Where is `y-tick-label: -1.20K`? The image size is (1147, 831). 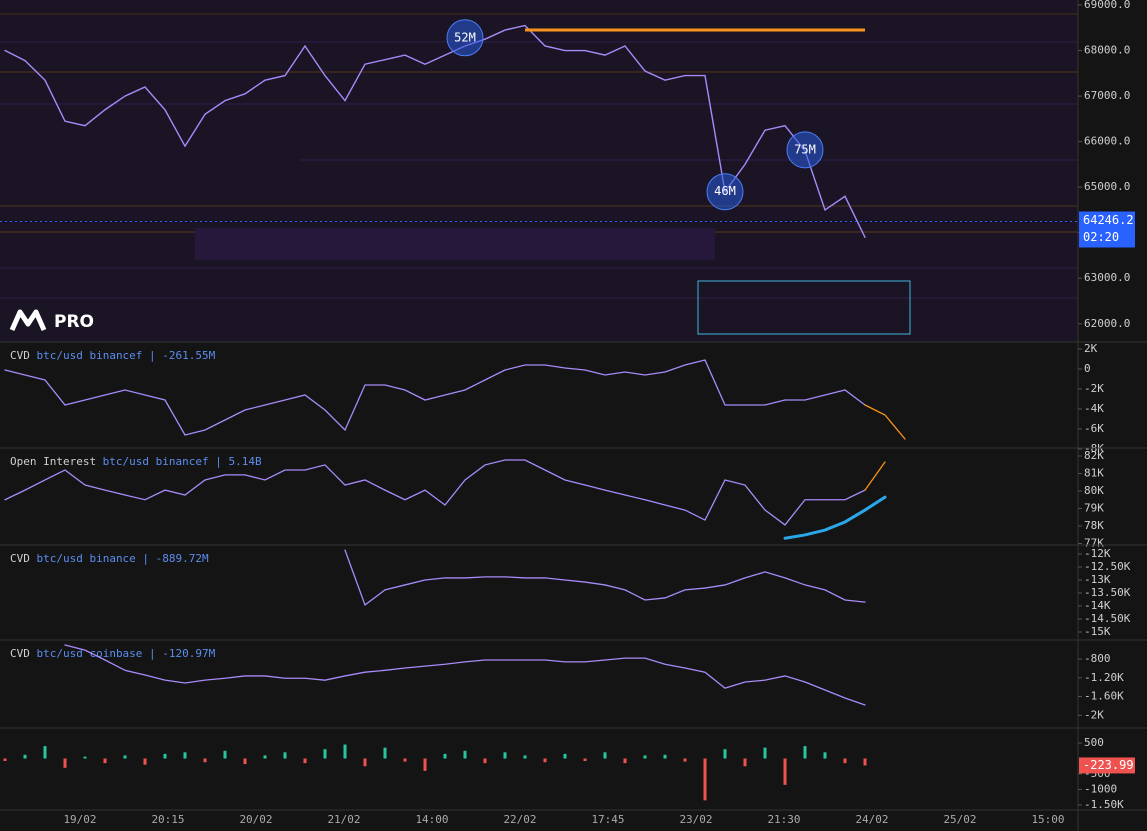
y-tick-label: -1.20K is located at coordinates (1104, 677).